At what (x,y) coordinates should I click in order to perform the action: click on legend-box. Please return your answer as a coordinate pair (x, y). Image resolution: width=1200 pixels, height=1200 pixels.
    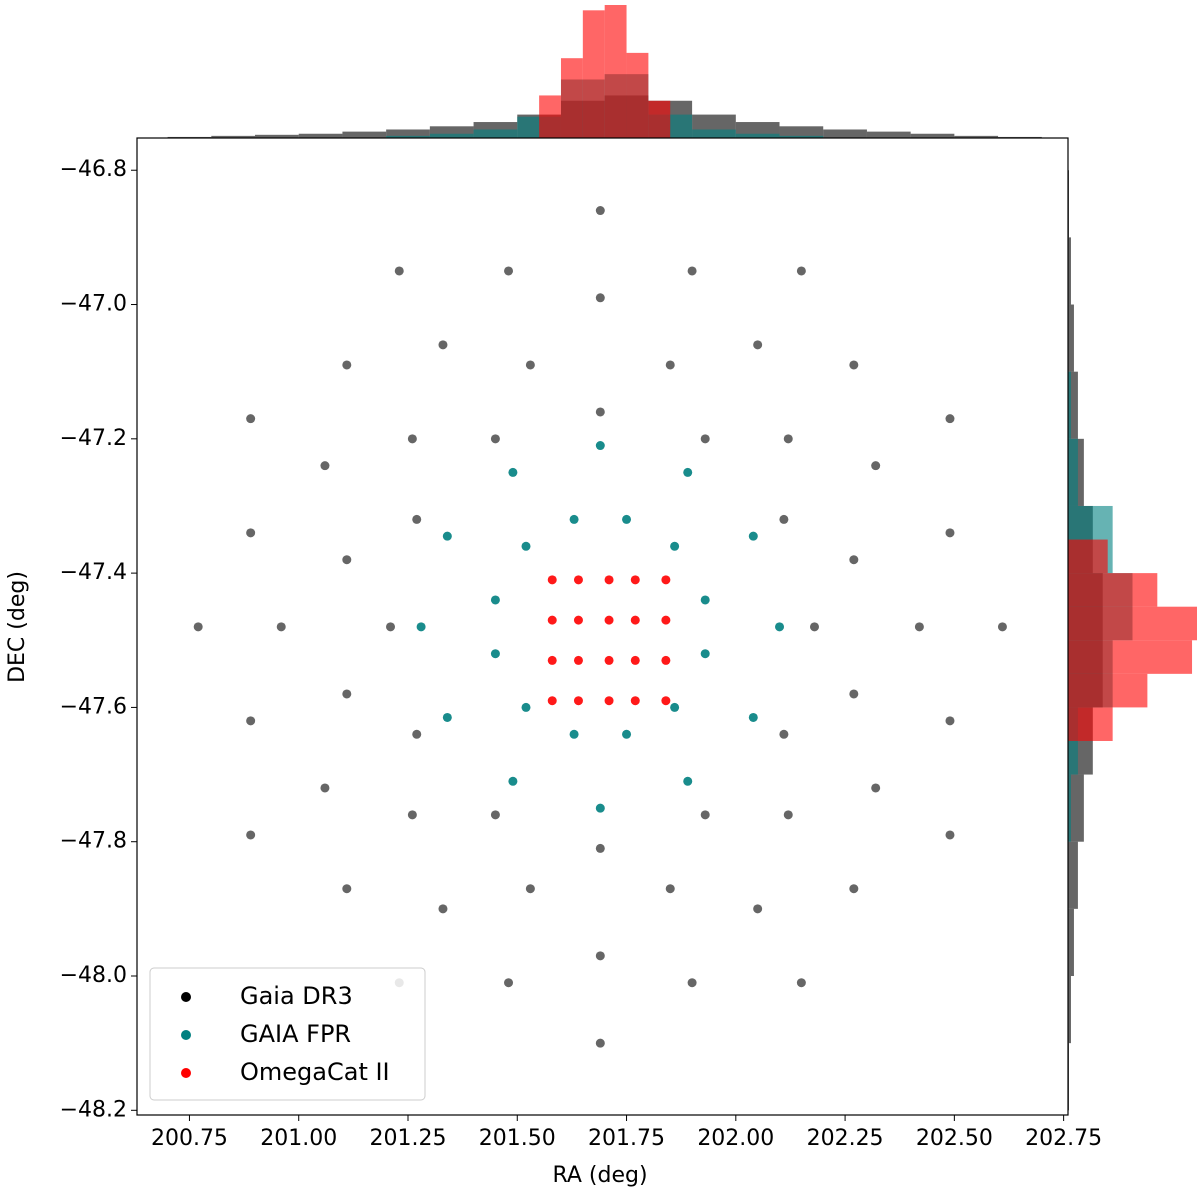
    Looking at the image, I should click on (287, 1034).